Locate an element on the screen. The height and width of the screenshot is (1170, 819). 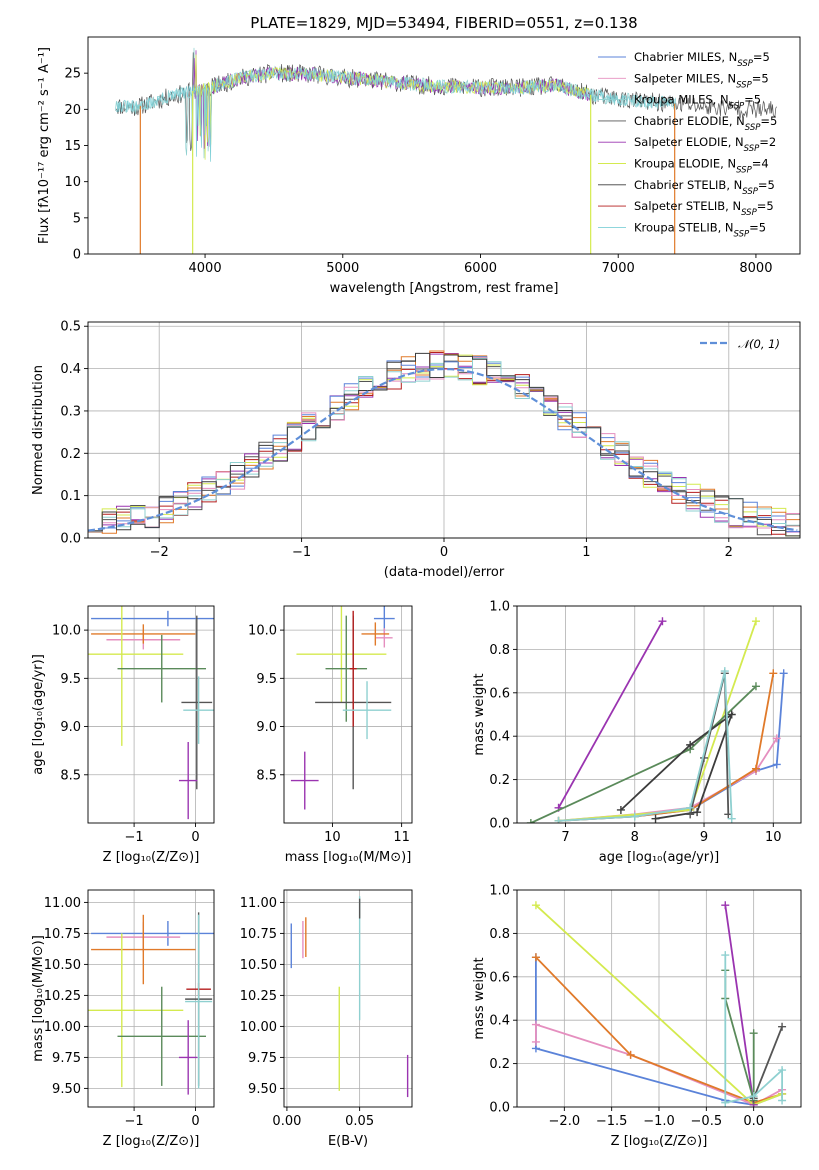
legend-entry: Chabrier MILES, NSSP=5 is located at coordinates (702, 59).